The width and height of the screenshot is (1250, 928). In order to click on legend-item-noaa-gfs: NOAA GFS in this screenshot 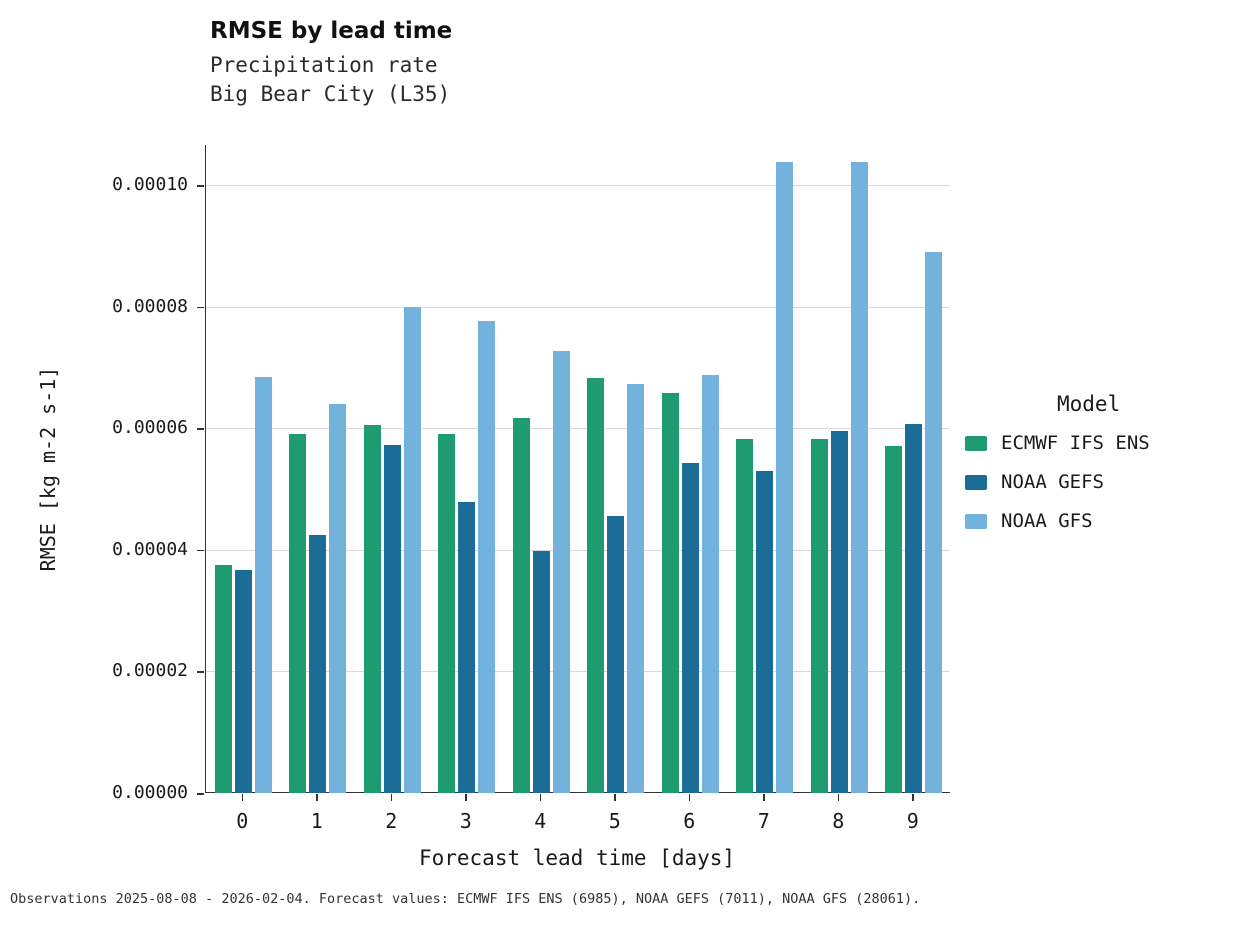, I will do `click(1057, 521)`.